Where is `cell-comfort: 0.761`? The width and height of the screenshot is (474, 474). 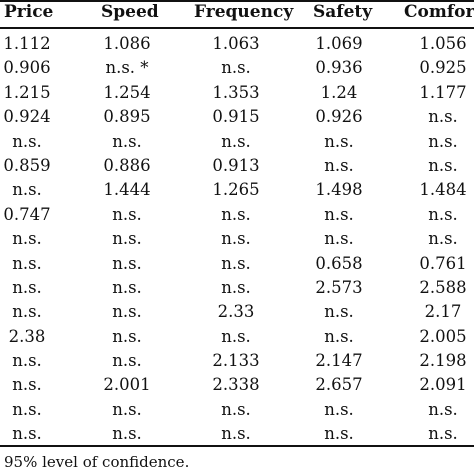 cell-comfort: 0.761 is located at coordinates (443, 263).